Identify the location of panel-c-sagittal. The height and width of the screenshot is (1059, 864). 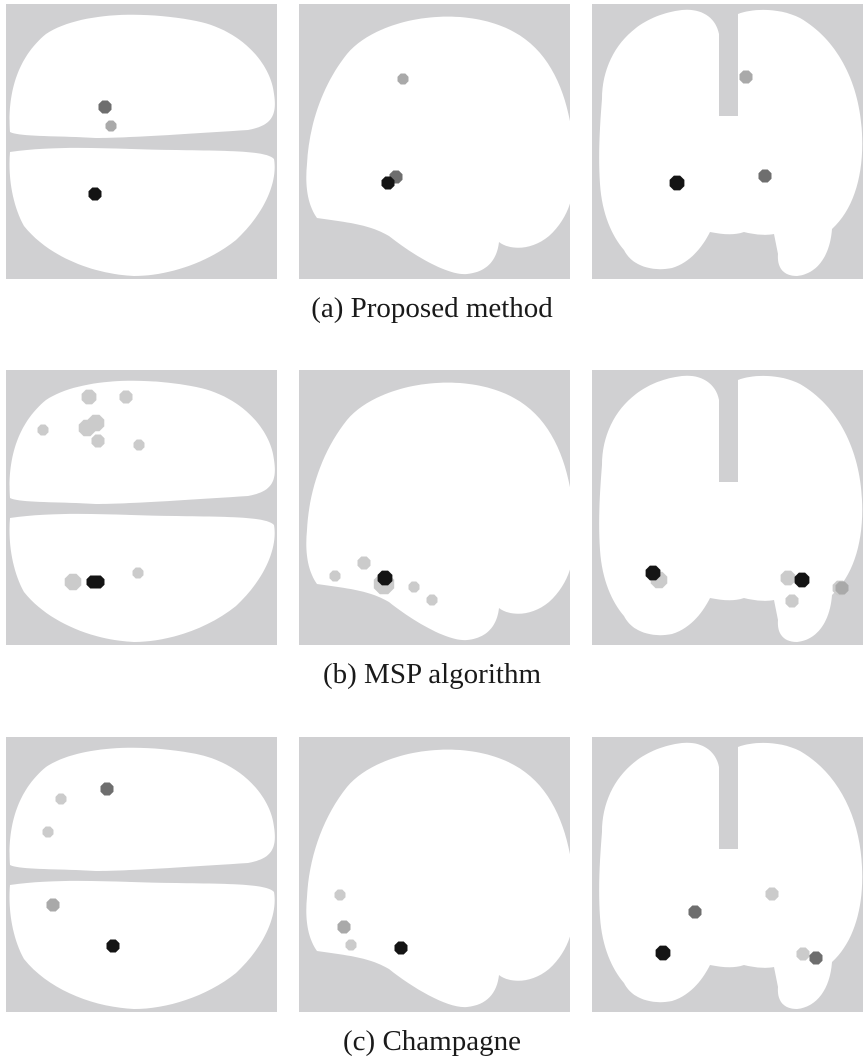
(434, 874).